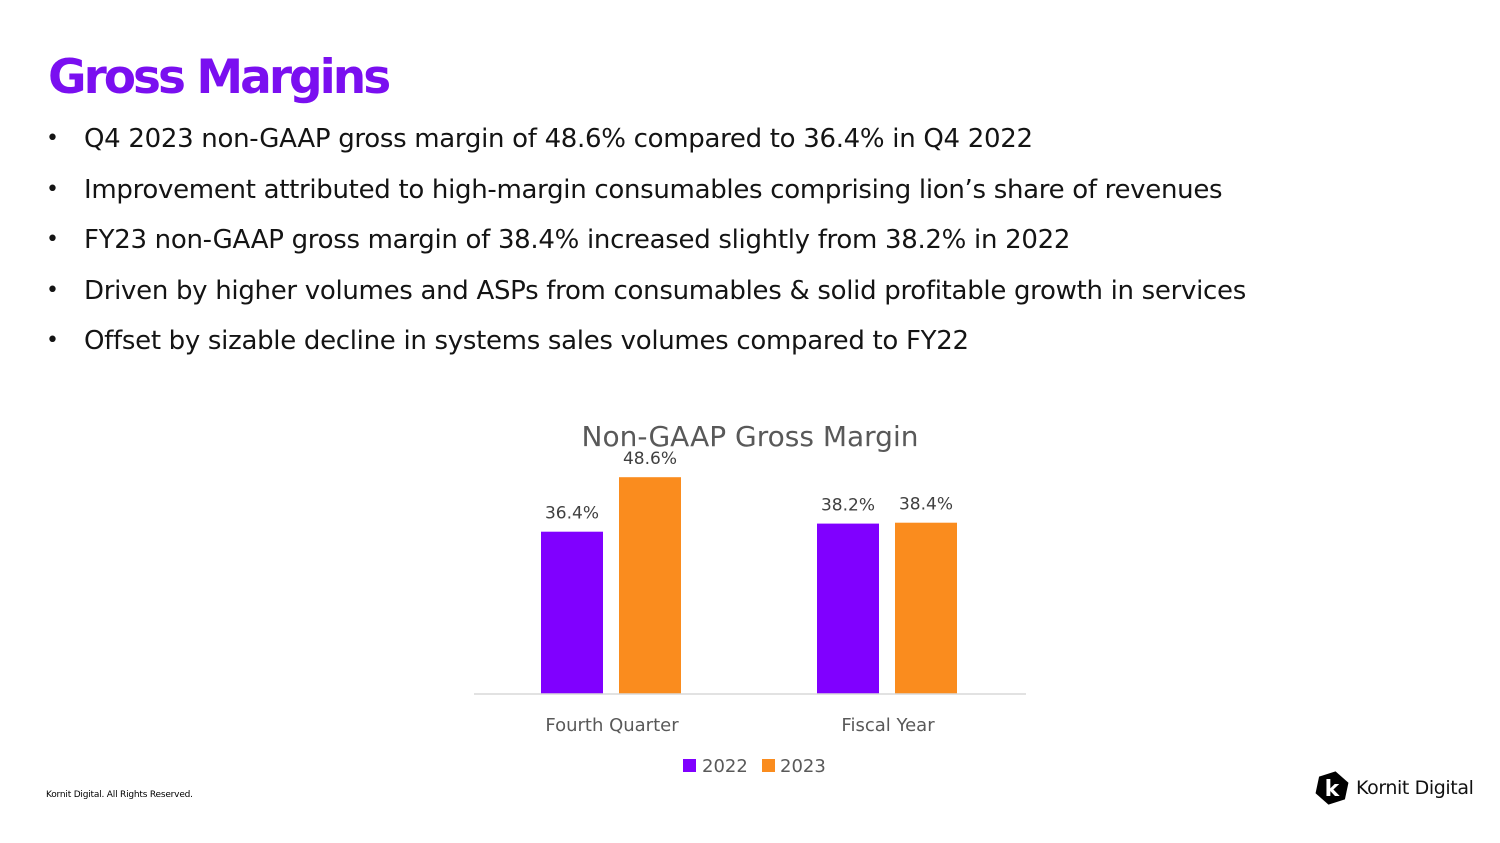 This screenshot has height=843, width=1500. What do you see at coordinates (572, 612) in the screenshot?
I see `bar-2022-fourth-quarter` at bounding box center [572, 612].